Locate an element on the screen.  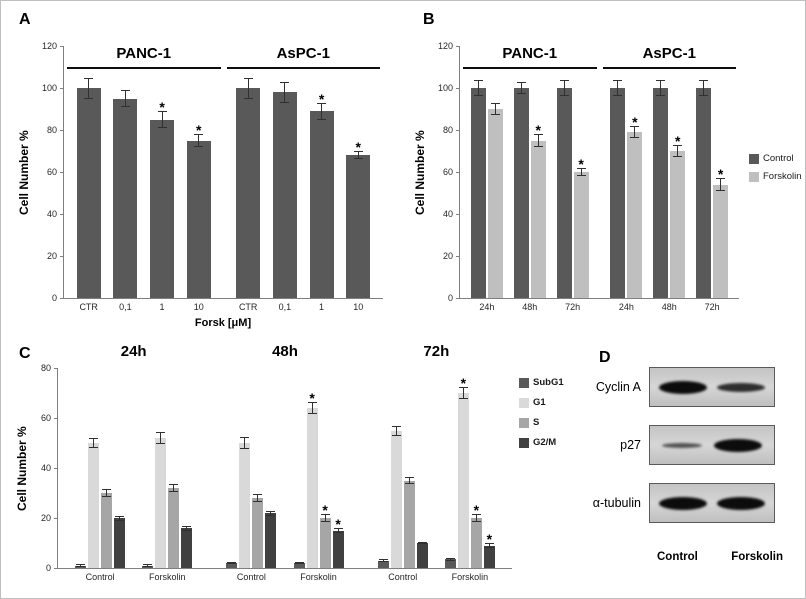
legend-item: G1 is located at coordinates (541, 402).